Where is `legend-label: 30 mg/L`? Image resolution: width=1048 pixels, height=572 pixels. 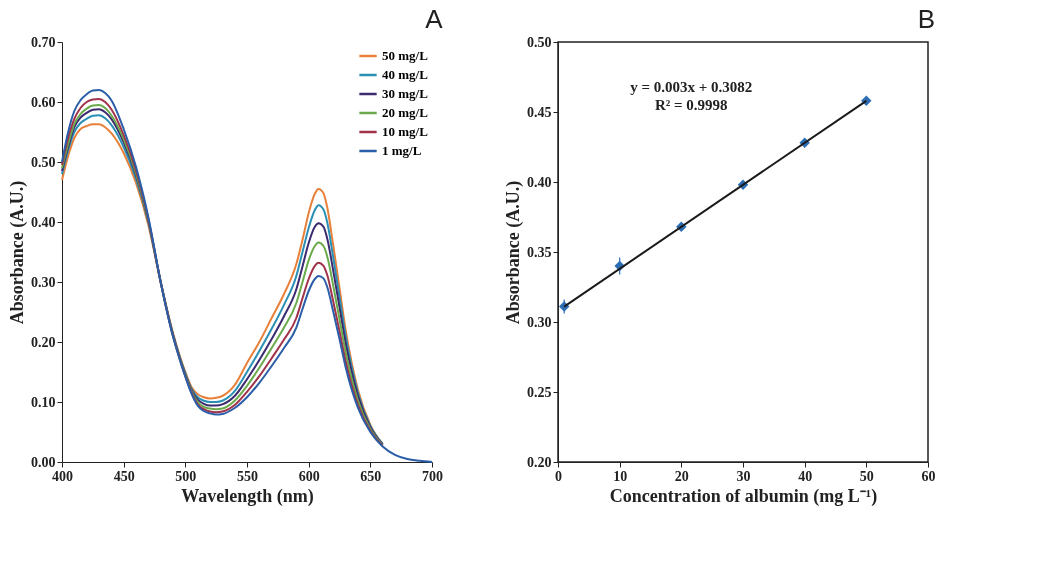
legend-label: 30 mg/L is located at coordinates (405, 93).